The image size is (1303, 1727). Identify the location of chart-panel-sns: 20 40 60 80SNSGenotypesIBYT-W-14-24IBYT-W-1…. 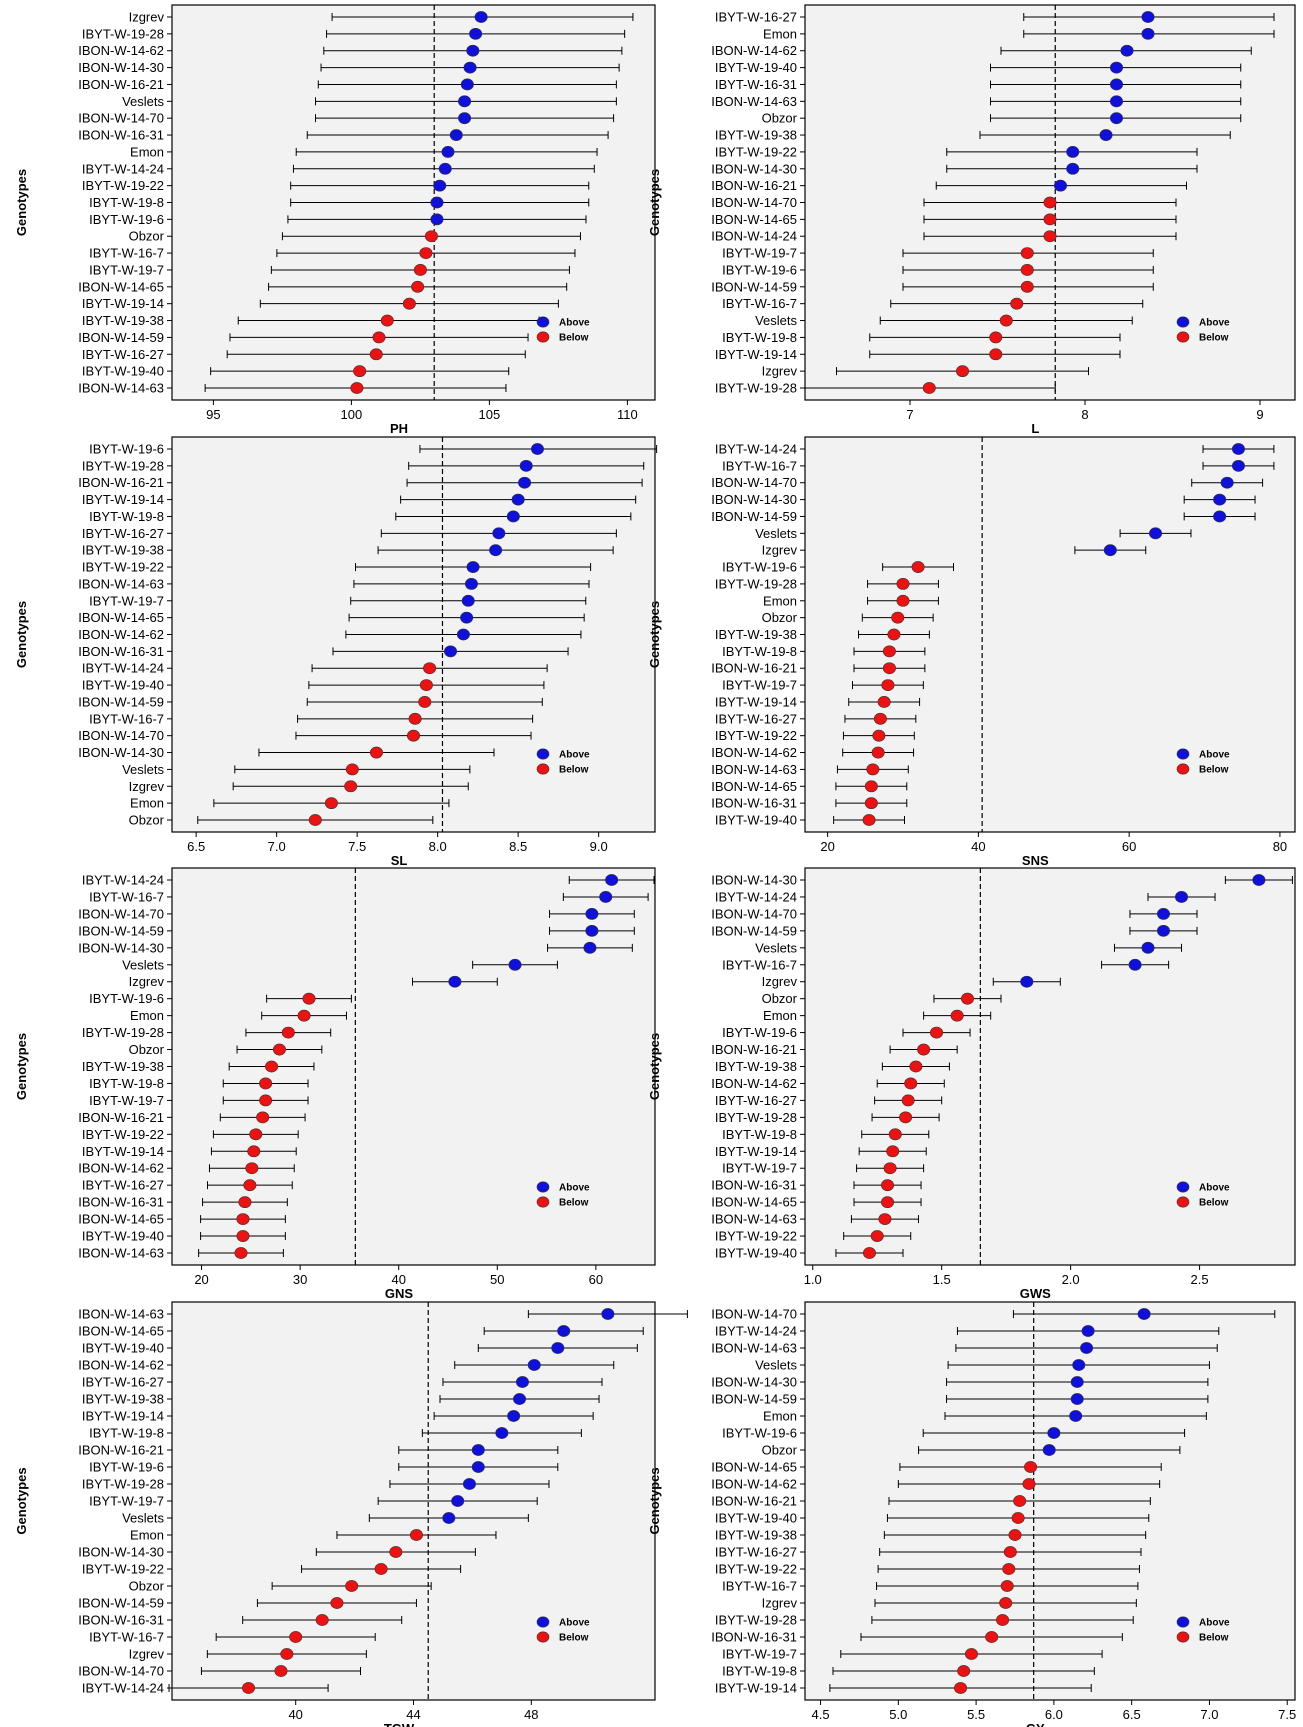
(971, 652).